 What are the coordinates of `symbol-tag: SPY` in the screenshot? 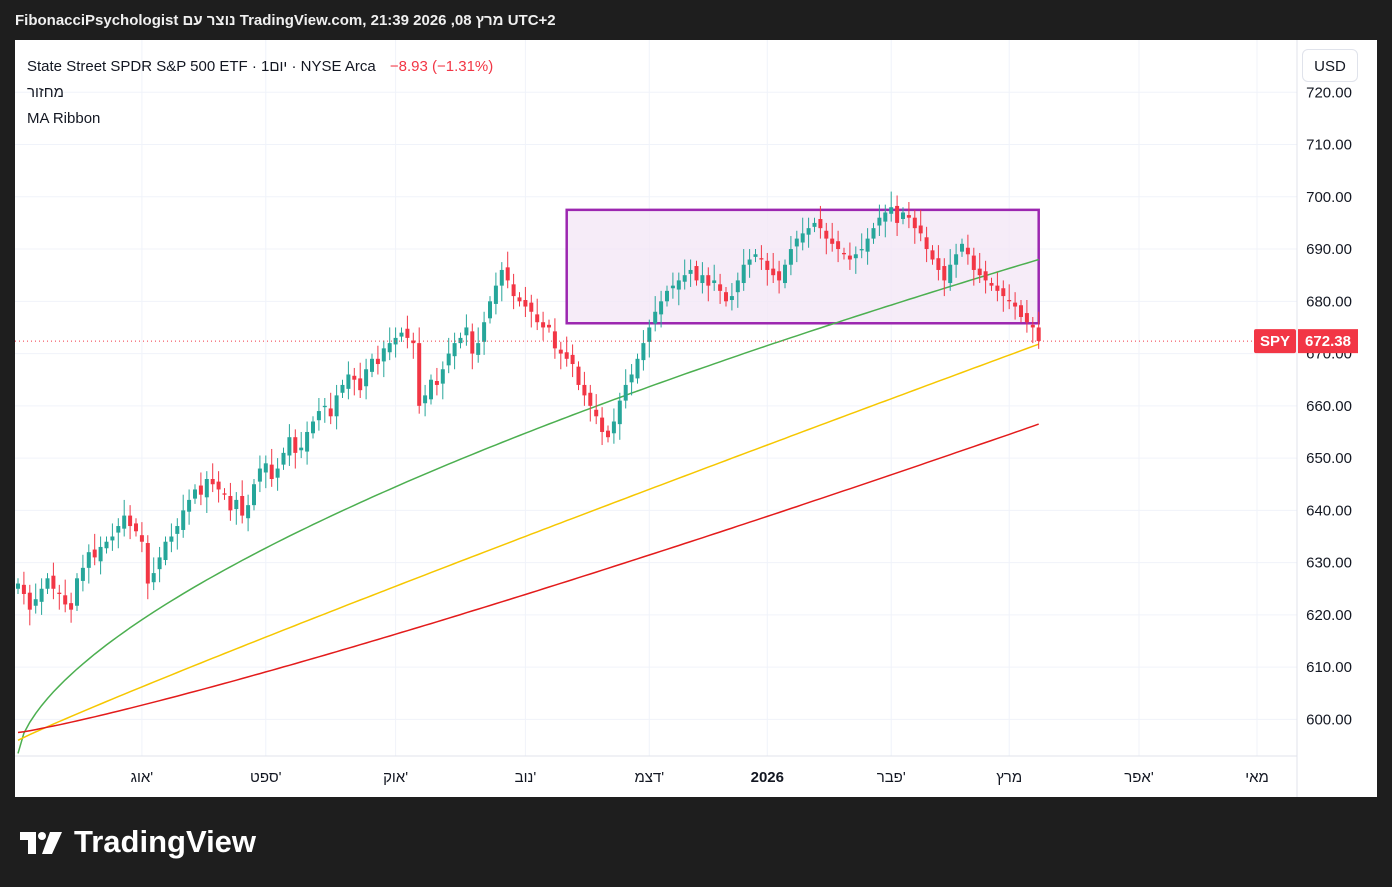 It's located at (1275, 341).